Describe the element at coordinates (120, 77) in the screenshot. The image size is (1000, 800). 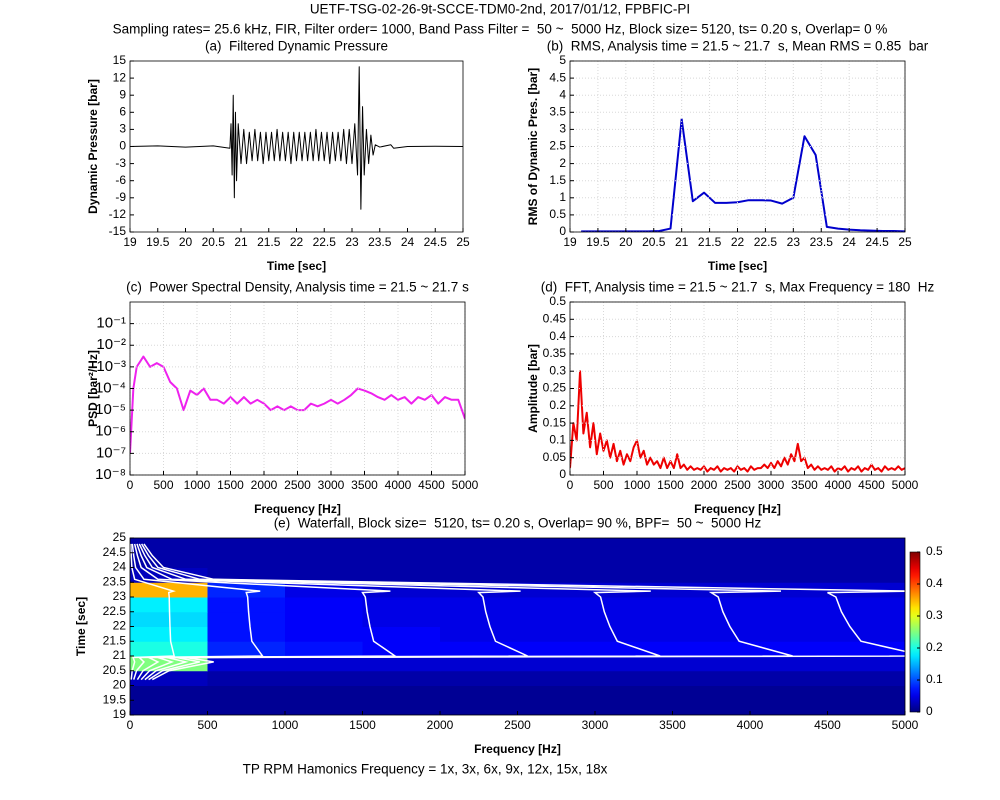
I see `y-tick-label: 12` at that location.